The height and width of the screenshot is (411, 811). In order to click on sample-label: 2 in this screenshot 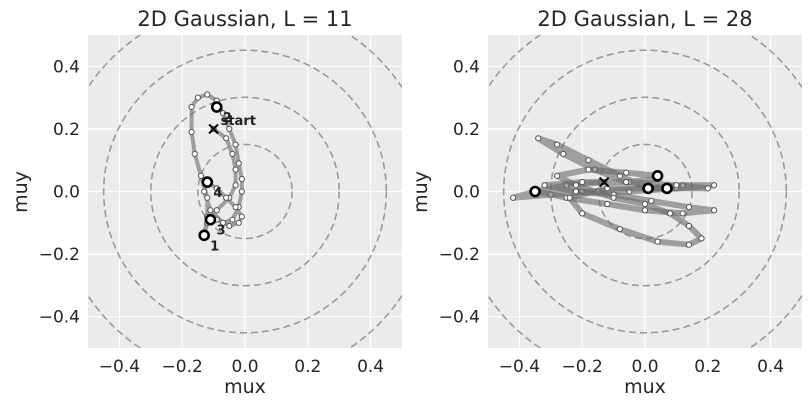, I will do `click(227, 118)`.